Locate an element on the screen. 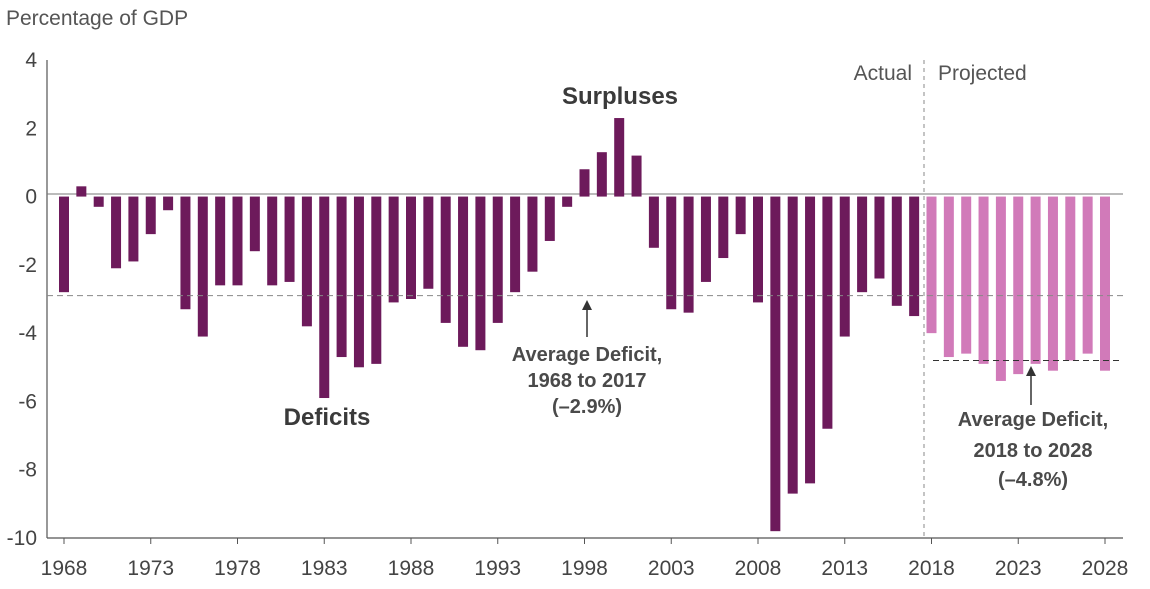  y-tick-label: -8 is located at coordinates (27, 470).